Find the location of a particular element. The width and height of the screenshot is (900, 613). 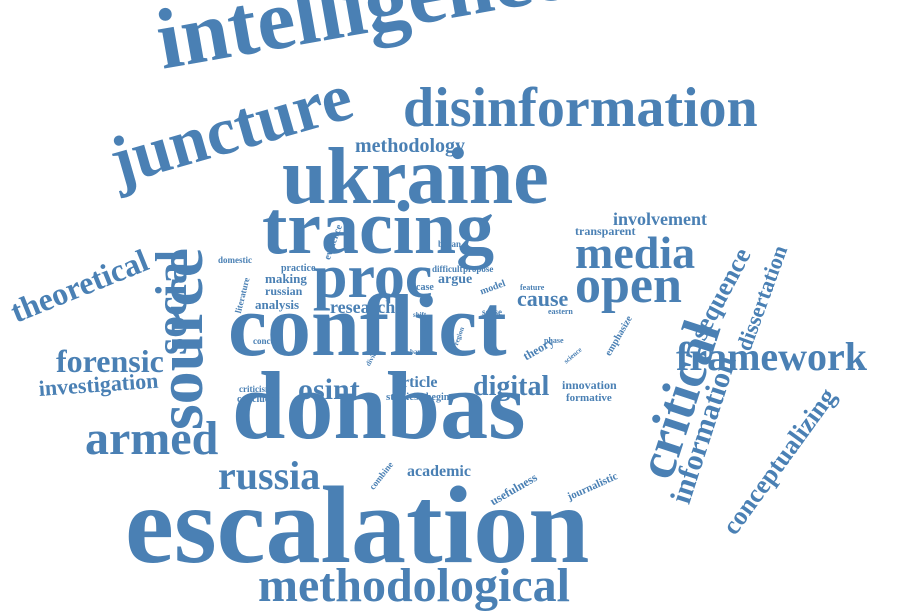

word-sense: sense is located at coordinates (492, 312).